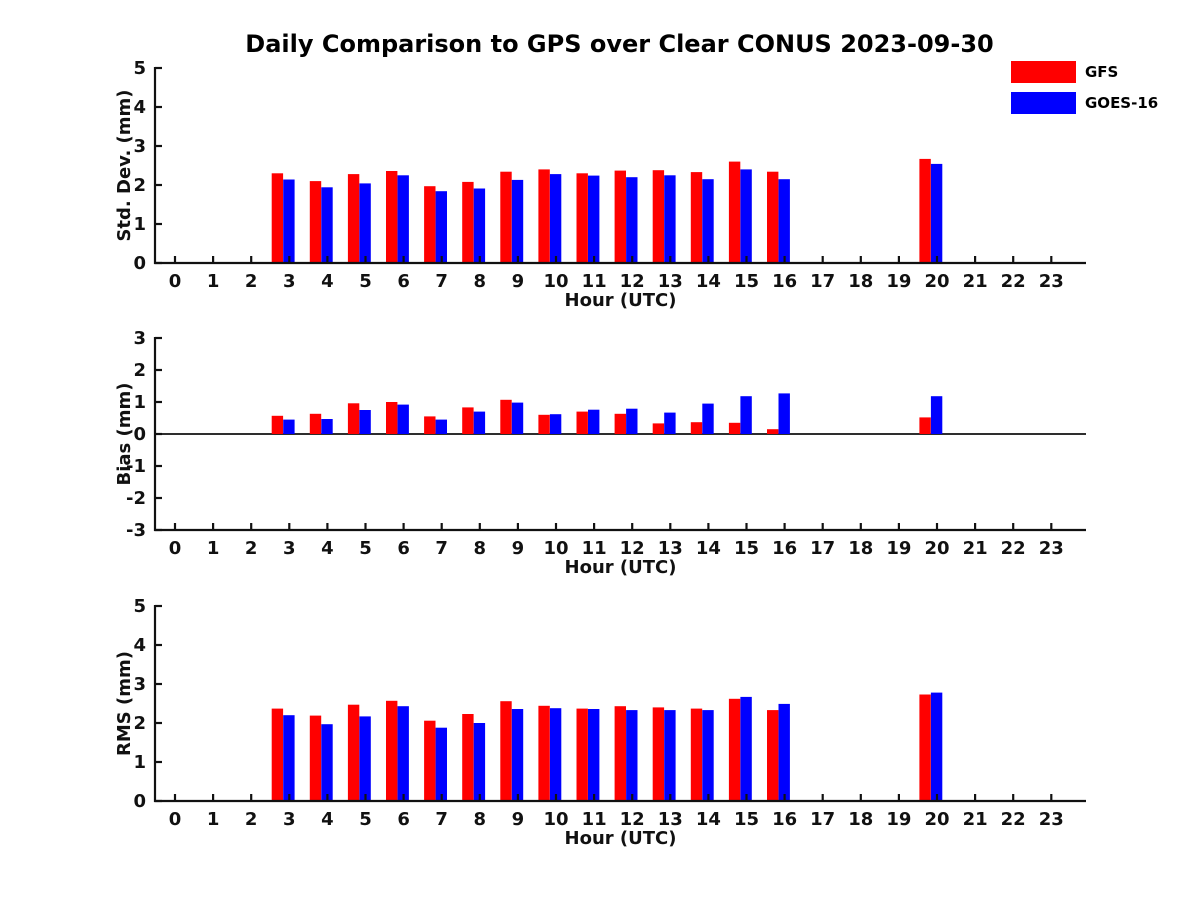 Image resolution: width=1200 pixels, height=900 pixels. I want to click on legend-label-gfs: GFS, so click(1102, 72).